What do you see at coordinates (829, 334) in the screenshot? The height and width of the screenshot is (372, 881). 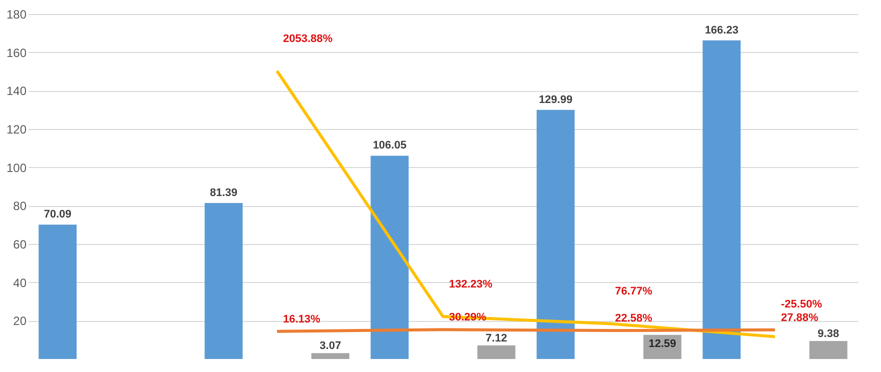 I see `data-label: 9.38` at bounding box center [829, 334].